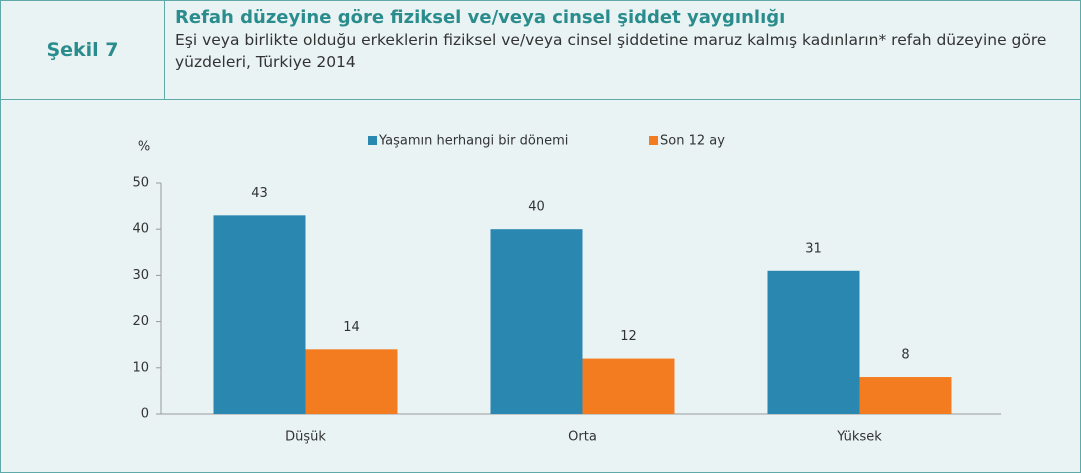 The width and height of the screenshot is (1081, 473). What do you see at coordinates (140, 183) in the screenshot?
I see `y-tick-label: 50` at bounding box center [140, 183].